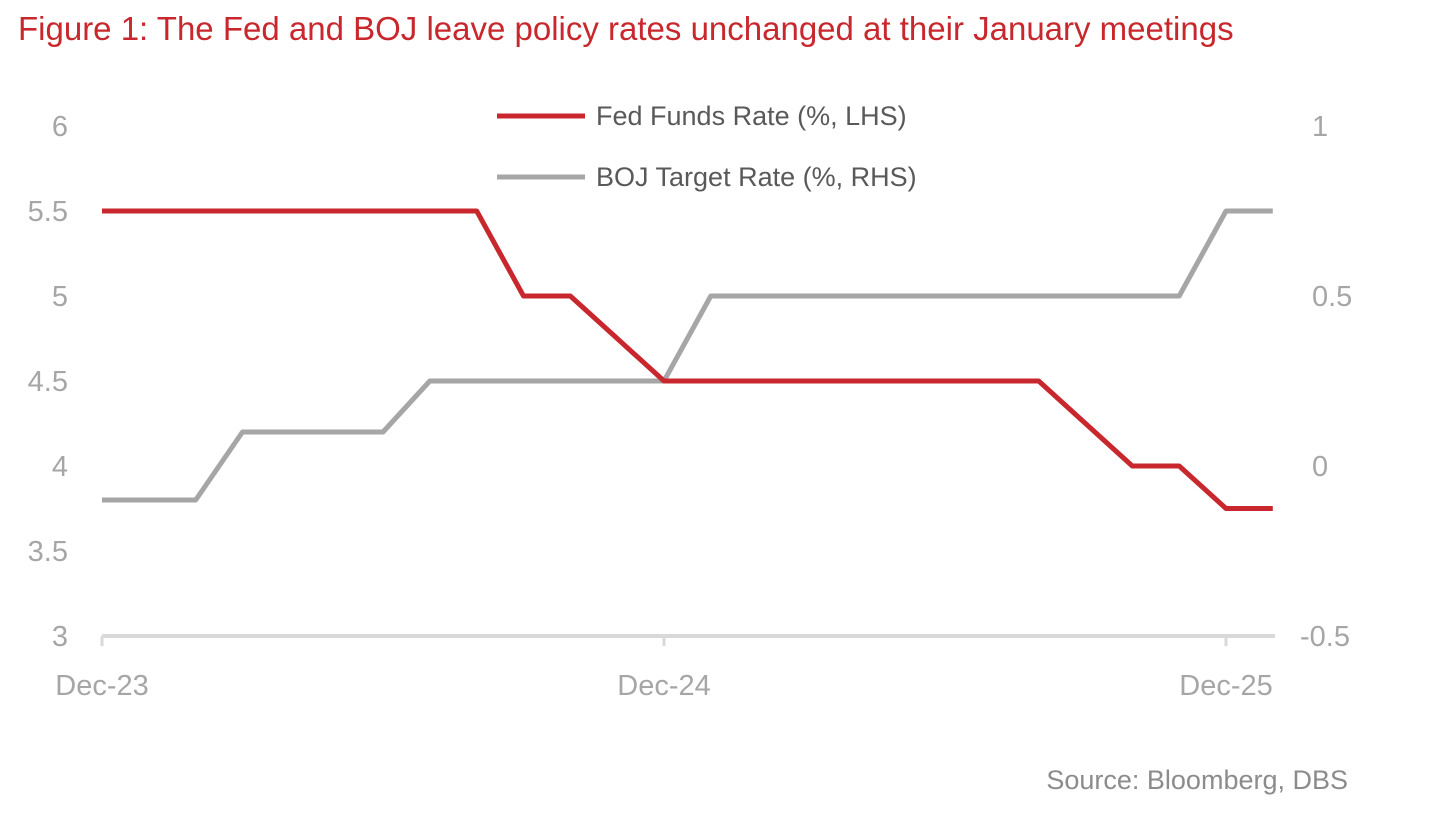 The height and width of the screenshot is (829, 1450). I want to click on left-tick-label: 6, so click(60, 127).